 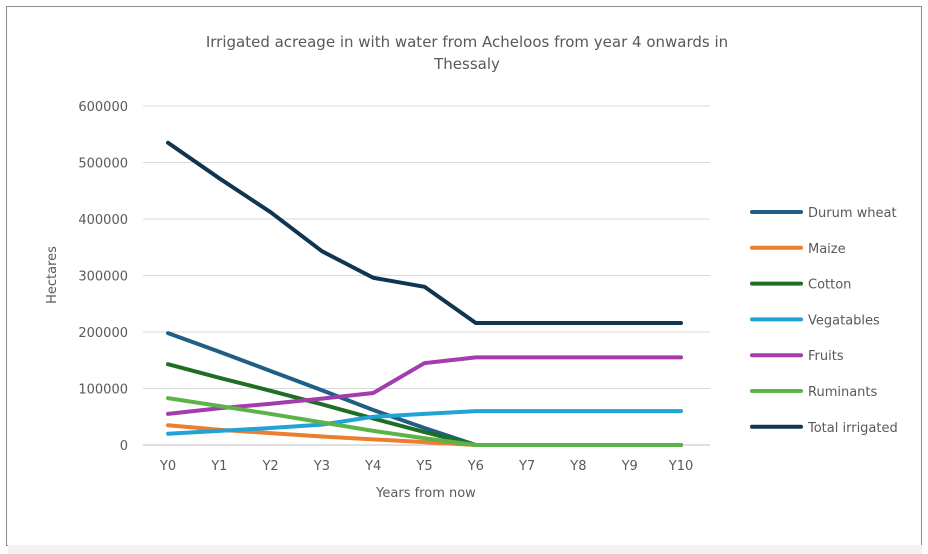 I want to click on legend-label: Cotton, so click(x=829, y=285).